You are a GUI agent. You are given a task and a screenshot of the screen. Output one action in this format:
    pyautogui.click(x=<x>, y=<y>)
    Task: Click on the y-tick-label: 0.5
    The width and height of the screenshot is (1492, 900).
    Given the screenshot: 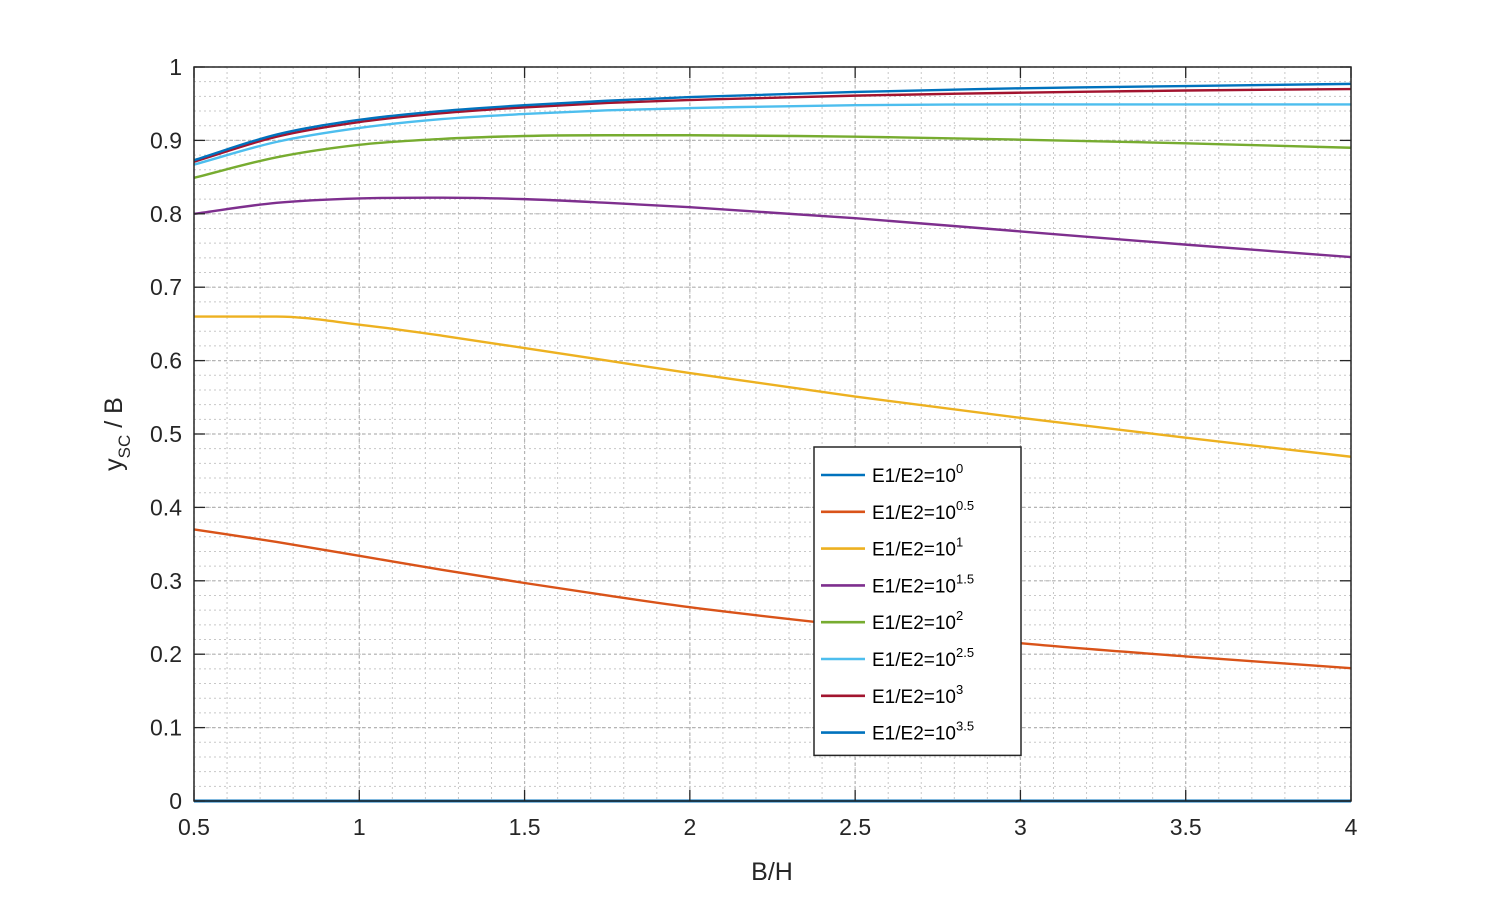 What is the action you would take?
    pyautogui.click(x=166, y=434)
    